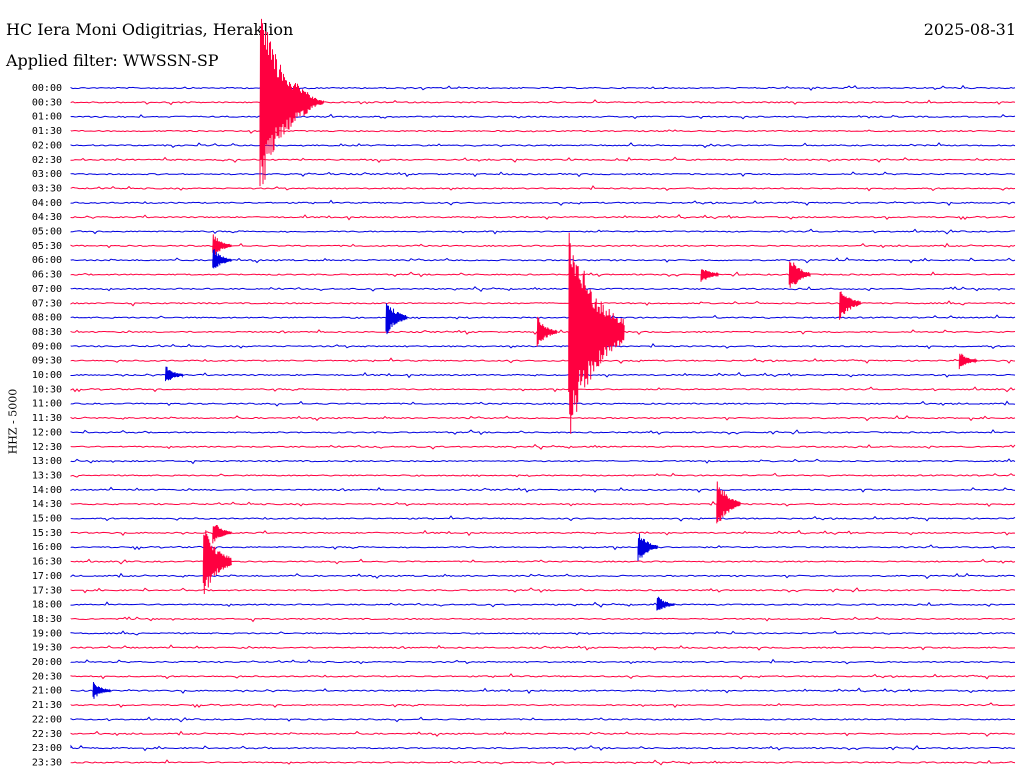 This screenshot has height=780, width=1024. Describe the element at coordinates (47, 232) in the screenshot. I see `row-time-label: 05:00` at that location.